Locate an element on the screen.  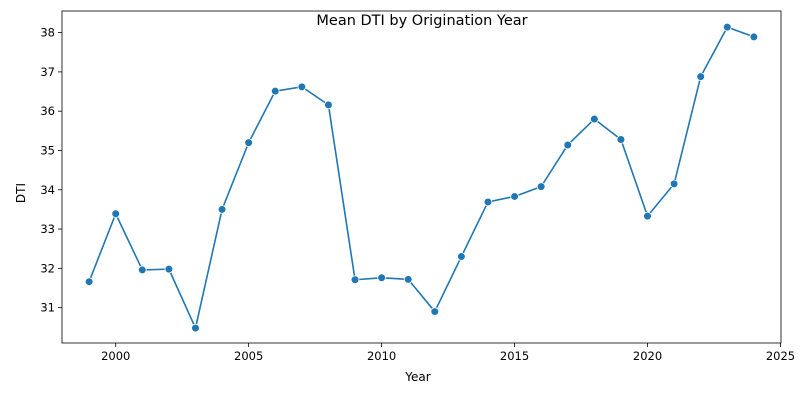
y-tick-label: 34 is located at coordinates (47, 190).